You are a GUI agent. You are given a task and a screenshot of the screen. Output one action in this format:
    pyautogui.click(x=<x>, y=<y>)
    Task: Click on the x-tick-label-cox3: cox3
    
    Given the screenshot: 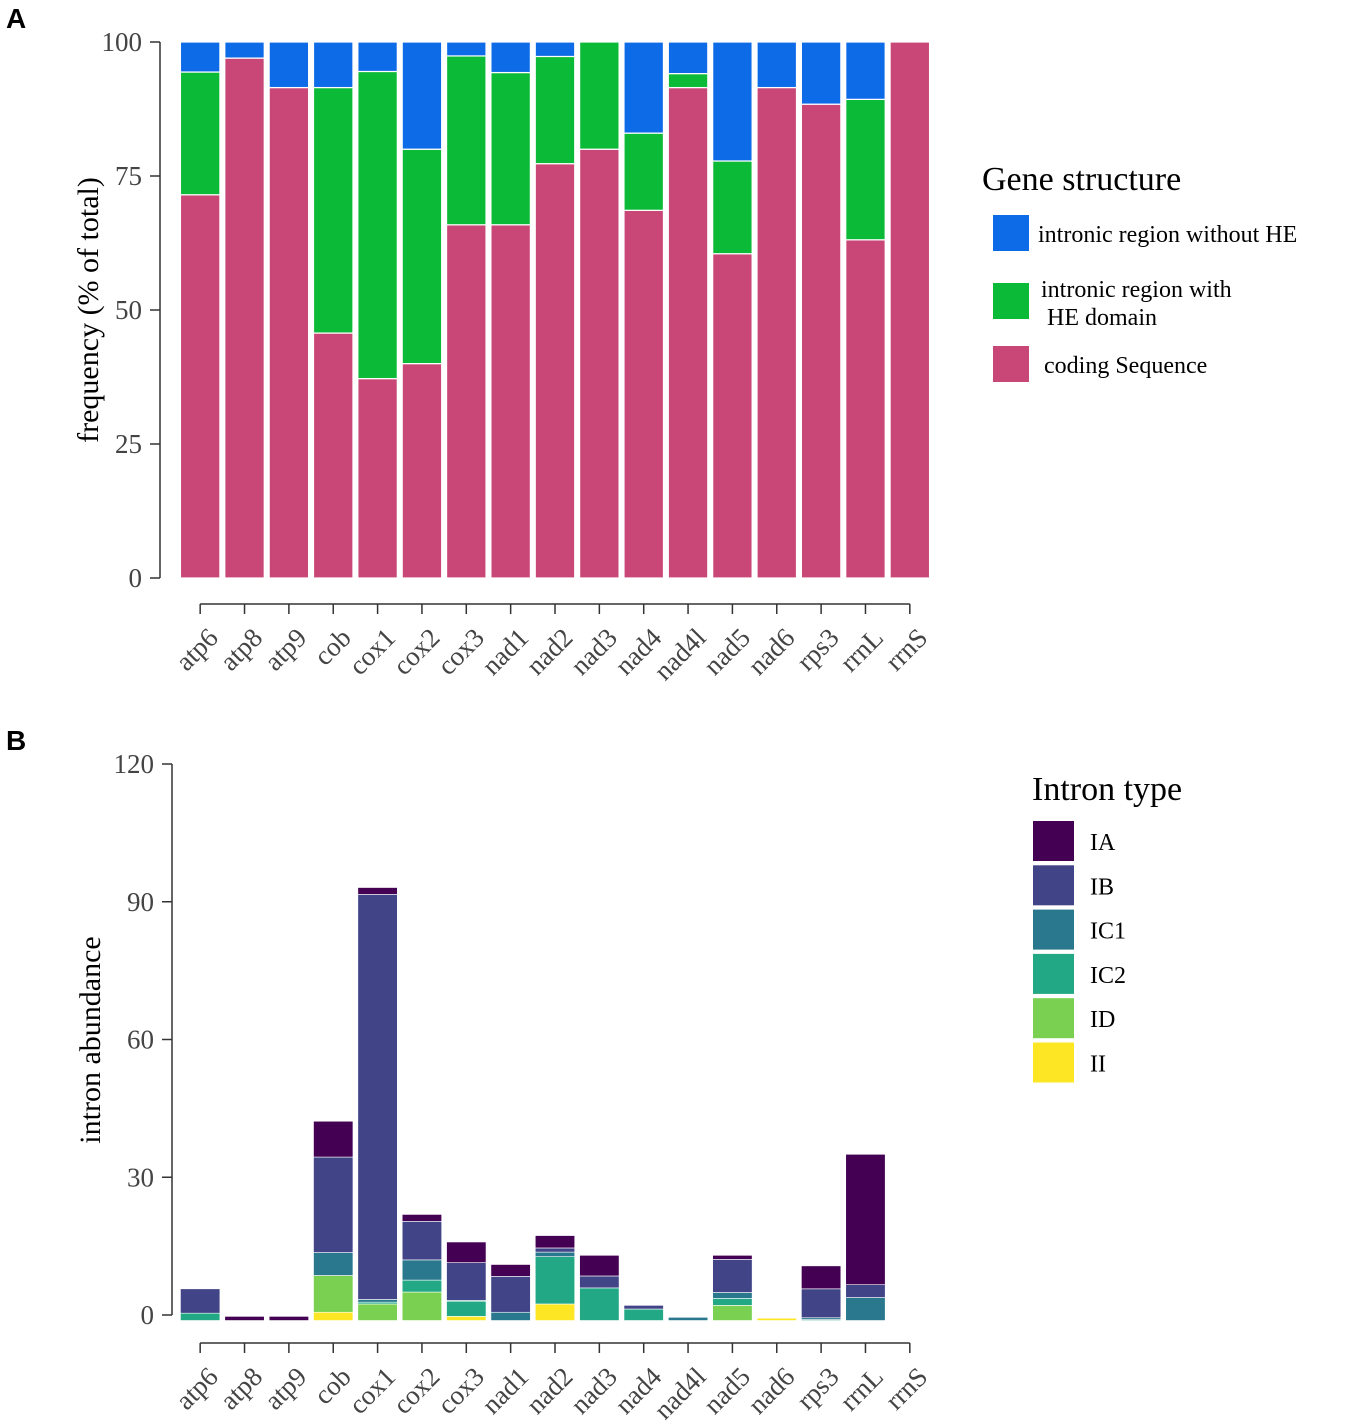 What is the action you would take?
    pyautogui.click(x=461, y=1390)
    